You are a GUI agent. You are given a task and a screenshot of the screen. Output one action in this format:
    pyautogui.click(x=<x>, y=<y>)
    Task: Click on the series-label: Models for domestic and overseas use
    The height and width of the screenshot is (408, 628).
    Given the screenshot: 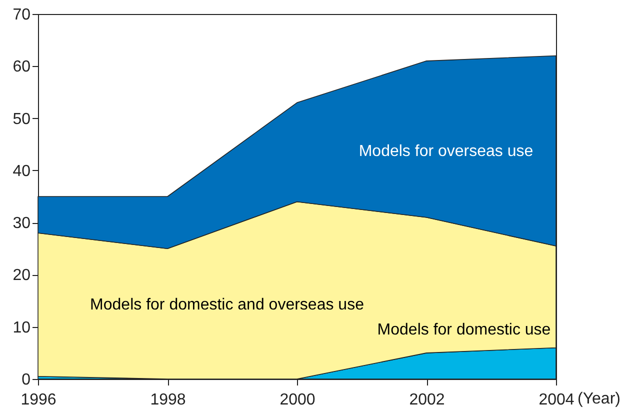 What is the action you would take?
    pyautogui.click(x=227, y=305)
    